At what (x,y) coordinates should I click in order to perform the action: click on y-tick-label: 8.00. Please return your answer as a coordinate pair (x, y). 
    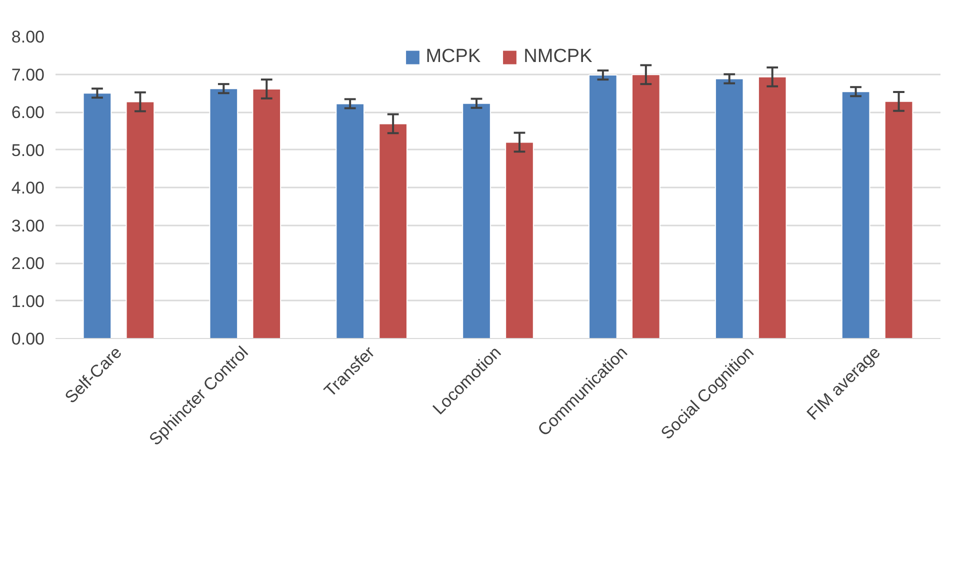
    Looking at the image, I should click on (28, 37).